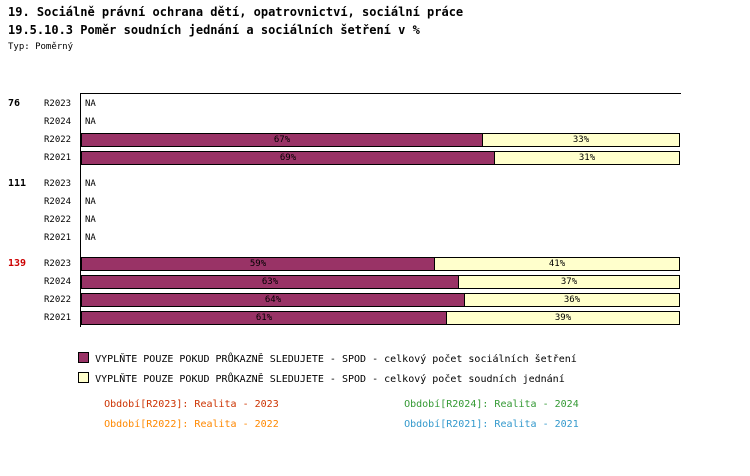 This screenshot has height=476, width=750. I want to click on stacked-bar: 64% 36%, so click(380, 300).